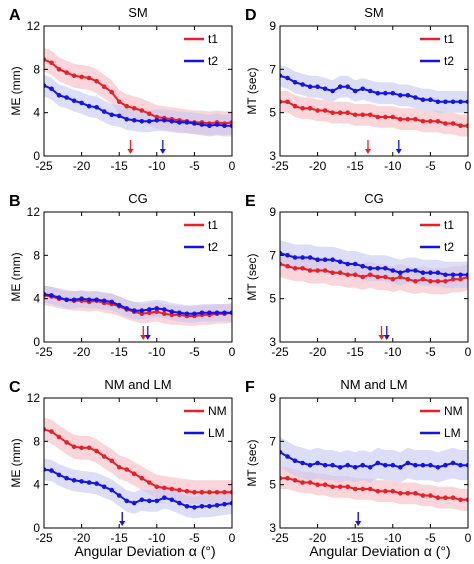 This screenshot has width=474, height=564. What do you see at coordinates (36, 342) in the screenshot?
I see `y-tick-label: 0` at bounding box center [36, 342].